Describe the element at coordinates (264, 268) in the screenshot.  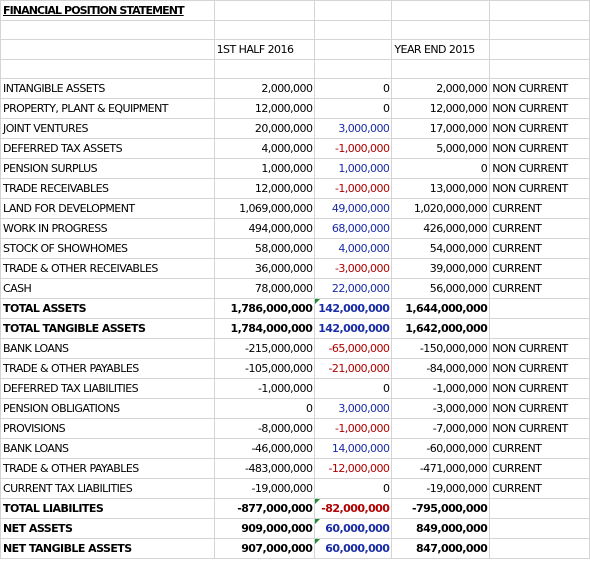
I see `value-1st-half-2016: 36,000,000` at that location.